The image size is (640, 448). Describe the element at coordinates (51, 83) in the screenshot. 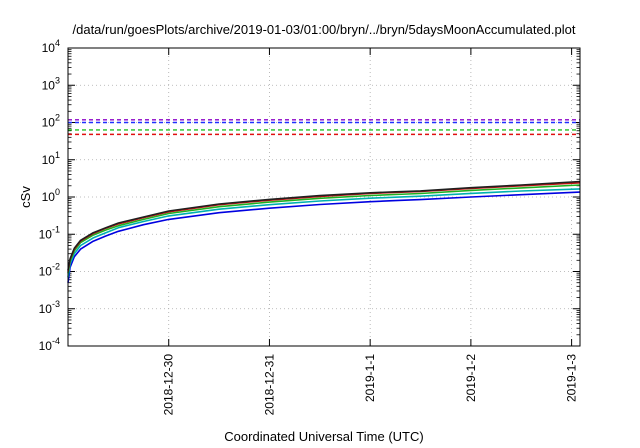

I see `y-tick-label: 10³` at that location.